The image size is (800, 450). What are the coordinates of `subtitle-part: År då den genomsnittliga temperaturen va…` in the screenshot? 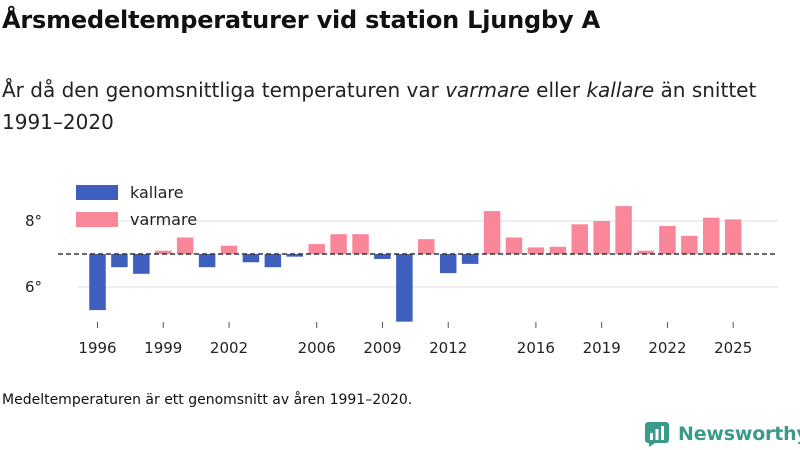 It's located at (224, 90).